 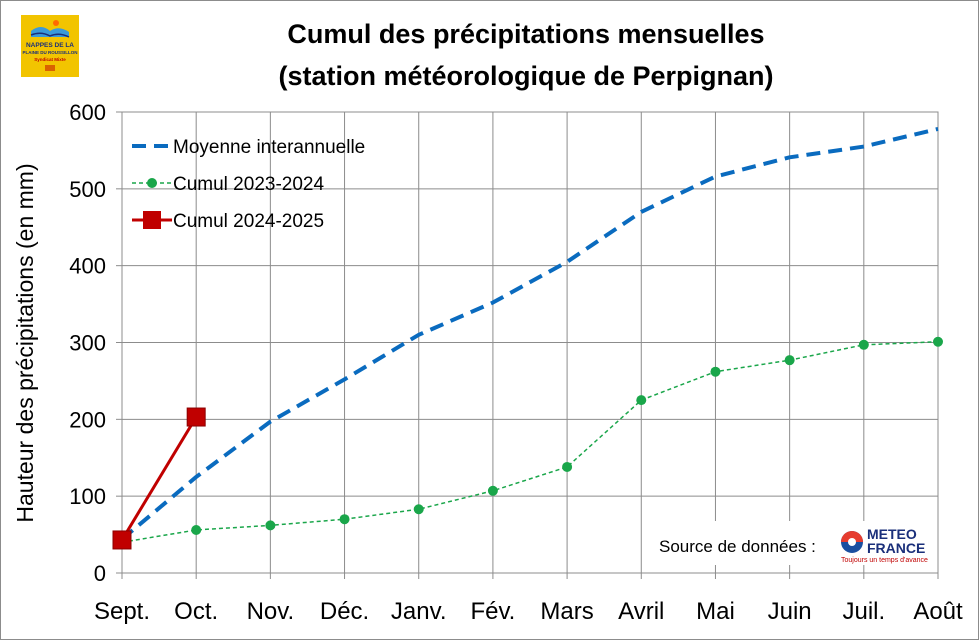 I want to click on y-tick-label-500: 500, so click(x=87, y=189).